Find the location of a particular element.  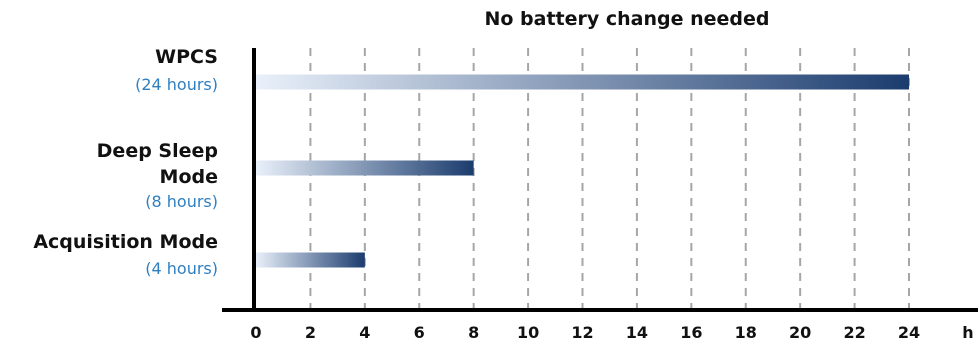

x-tick-label: 2 is located at coordinates (310, 332).